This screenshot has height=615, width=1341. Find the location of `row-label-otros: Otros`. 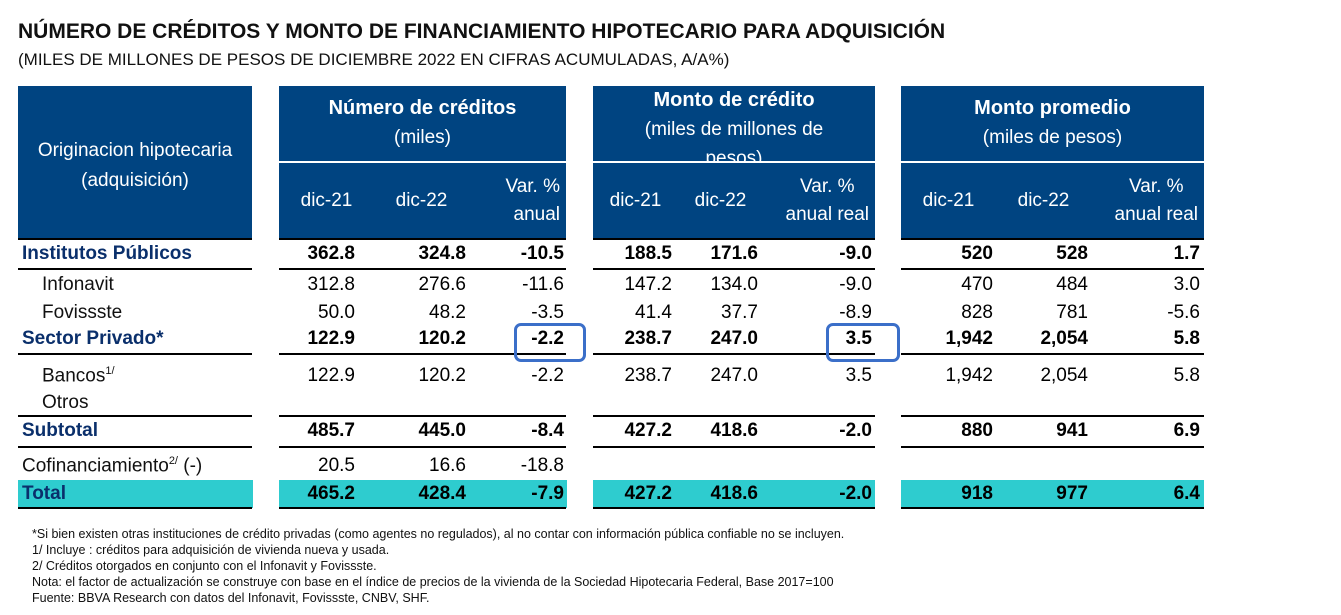

row-label-otros: Otros is located at coordinates (65, 402).